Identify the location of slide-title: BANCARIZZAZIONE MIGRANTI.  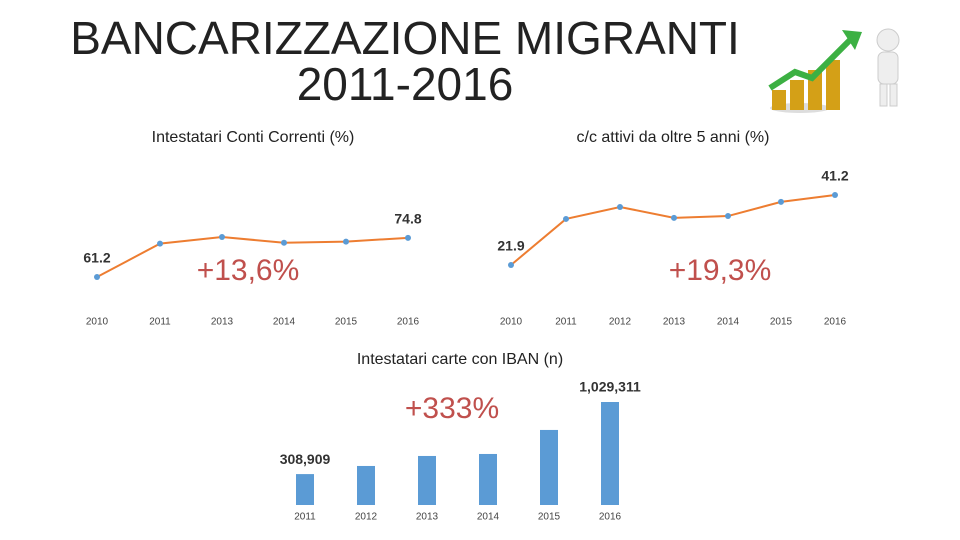
(405, 38).